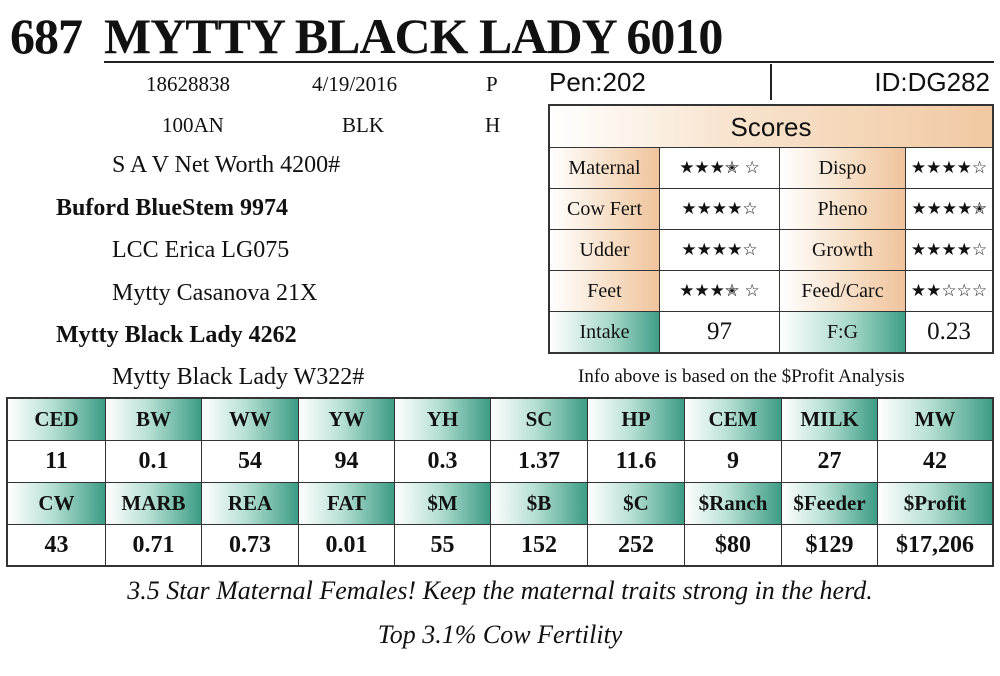 Image resolution: width=1000 pixels, height=676 pixels. Describe the element at coordinates (193, 125) in the screenshot. I see `breed-percentage: 100AN` at that location.